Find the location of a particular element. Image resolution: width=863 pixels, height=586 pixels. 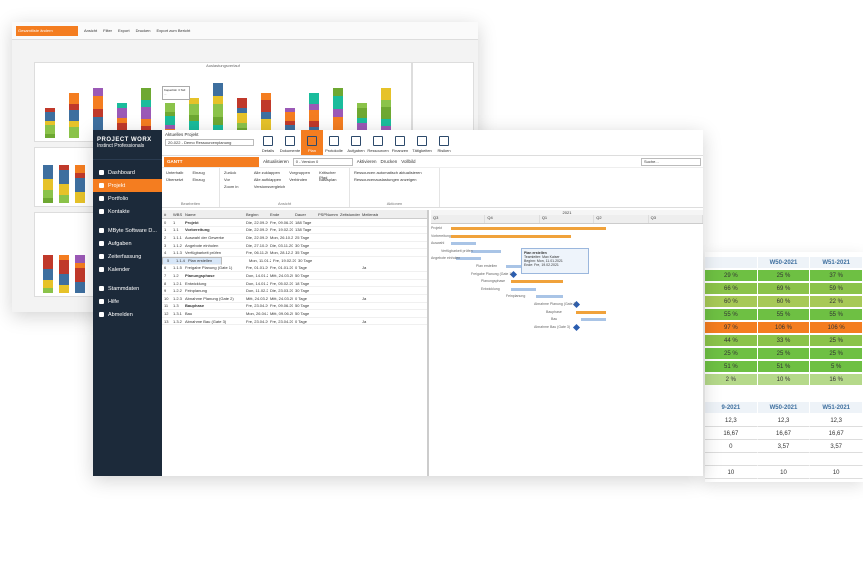

toolbar-view: Ansicht is located at coordinates (91, 30).